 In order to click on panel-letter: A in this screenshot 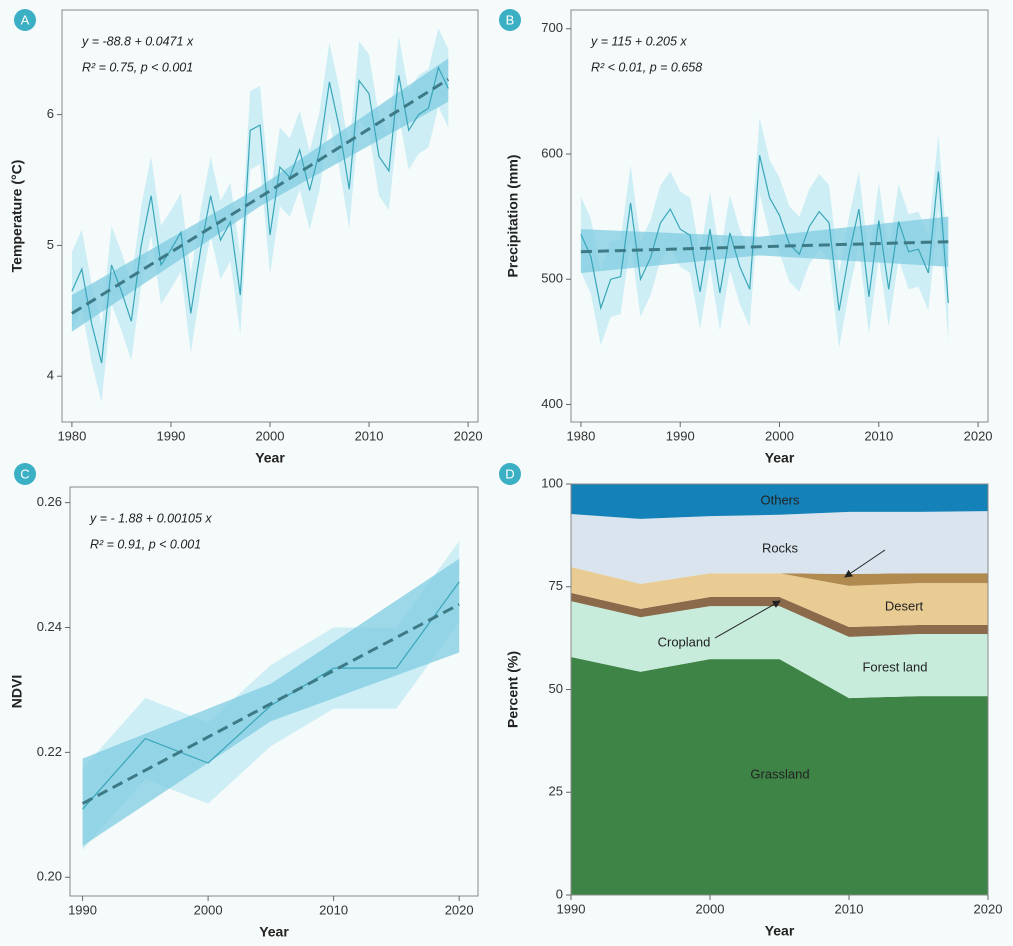, I will do `click(25, 19)`.